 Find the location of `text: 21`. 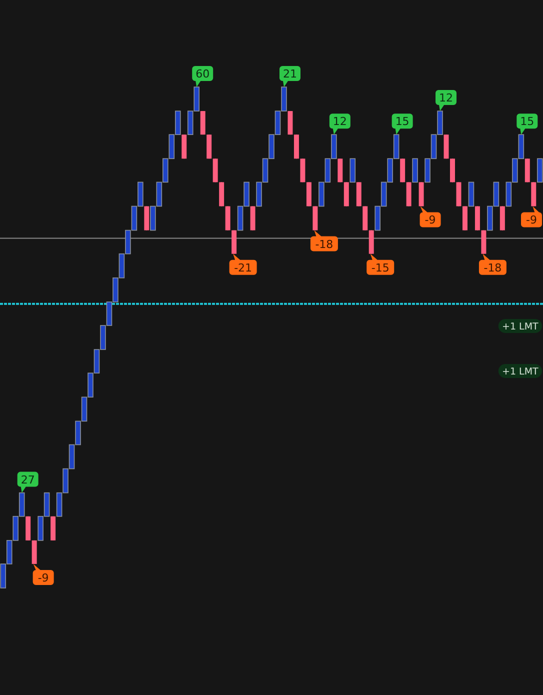

text: 21 is located at coordinates (289, 74).